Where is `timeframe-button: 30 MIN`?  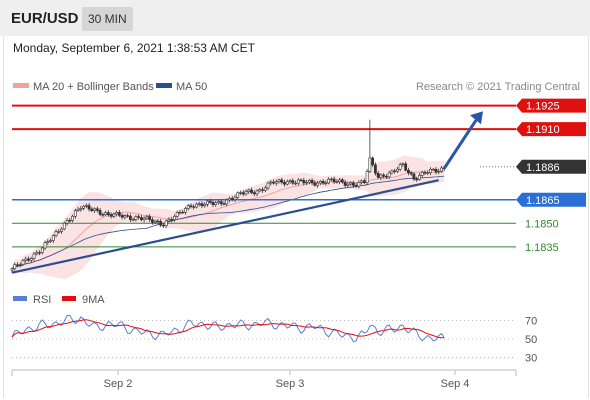
timeframe-button: 30 MIN is located at coordinates (107, 19).